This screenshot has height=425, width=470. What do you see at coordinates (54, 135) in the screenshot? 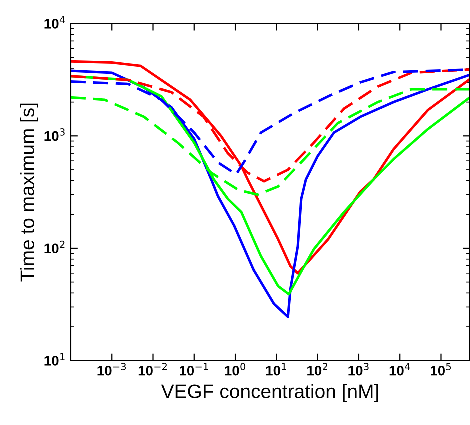
I see `y-tick-label: 10$^{3}$` at bounding box center [54, 135].